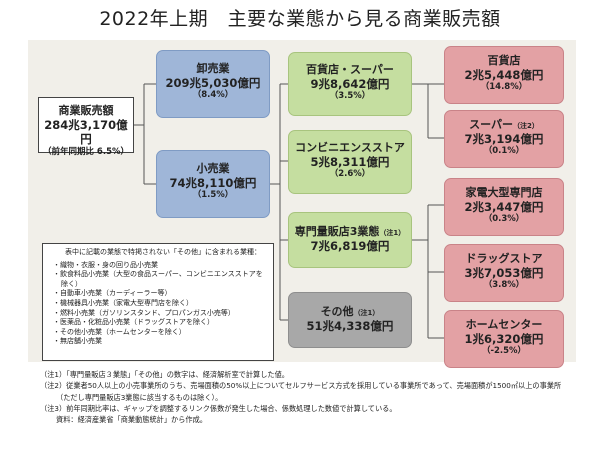  What do you see at coordinates (504, 87) in the screenshot?
I see `department-store-yoy: （14.8%）` at bounding box center [504, 87].